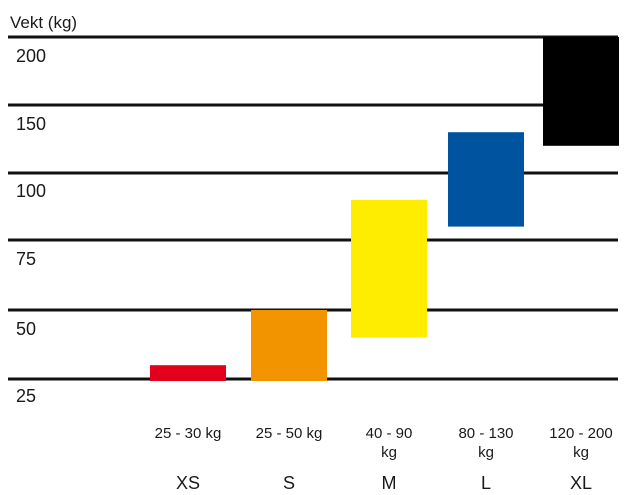  What do you see at coordinates (486, 452) in the screenshot?
I see `range-label-l-line2: kg` at bounding box center [486, 452].